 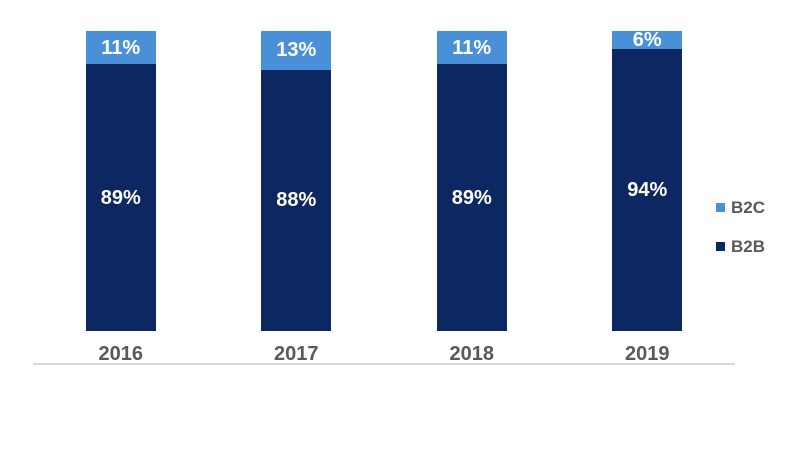 What do you see at coordinates (296, 354) in the screenshot?
I see `x-axis-label-2017: 2017` at bounding box center [296, 354].